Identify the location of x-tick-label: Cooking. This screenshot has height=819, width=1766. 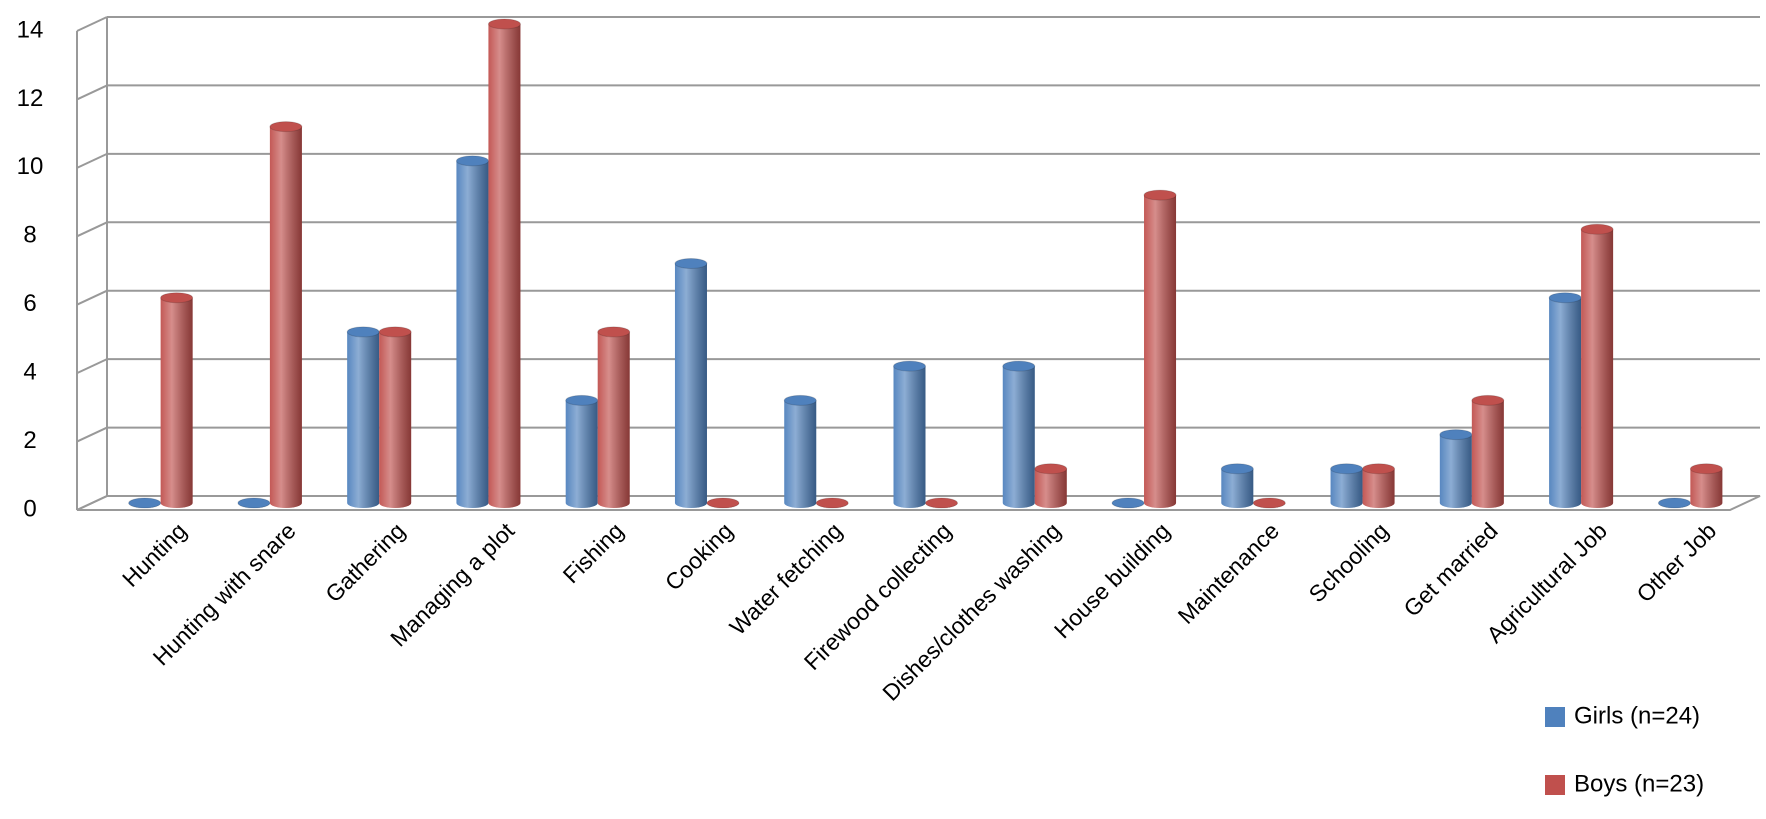
(699, 556).